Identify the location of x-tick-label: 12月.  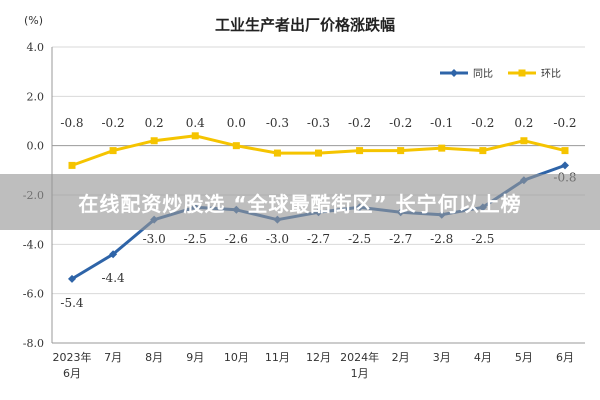
(318, 357).